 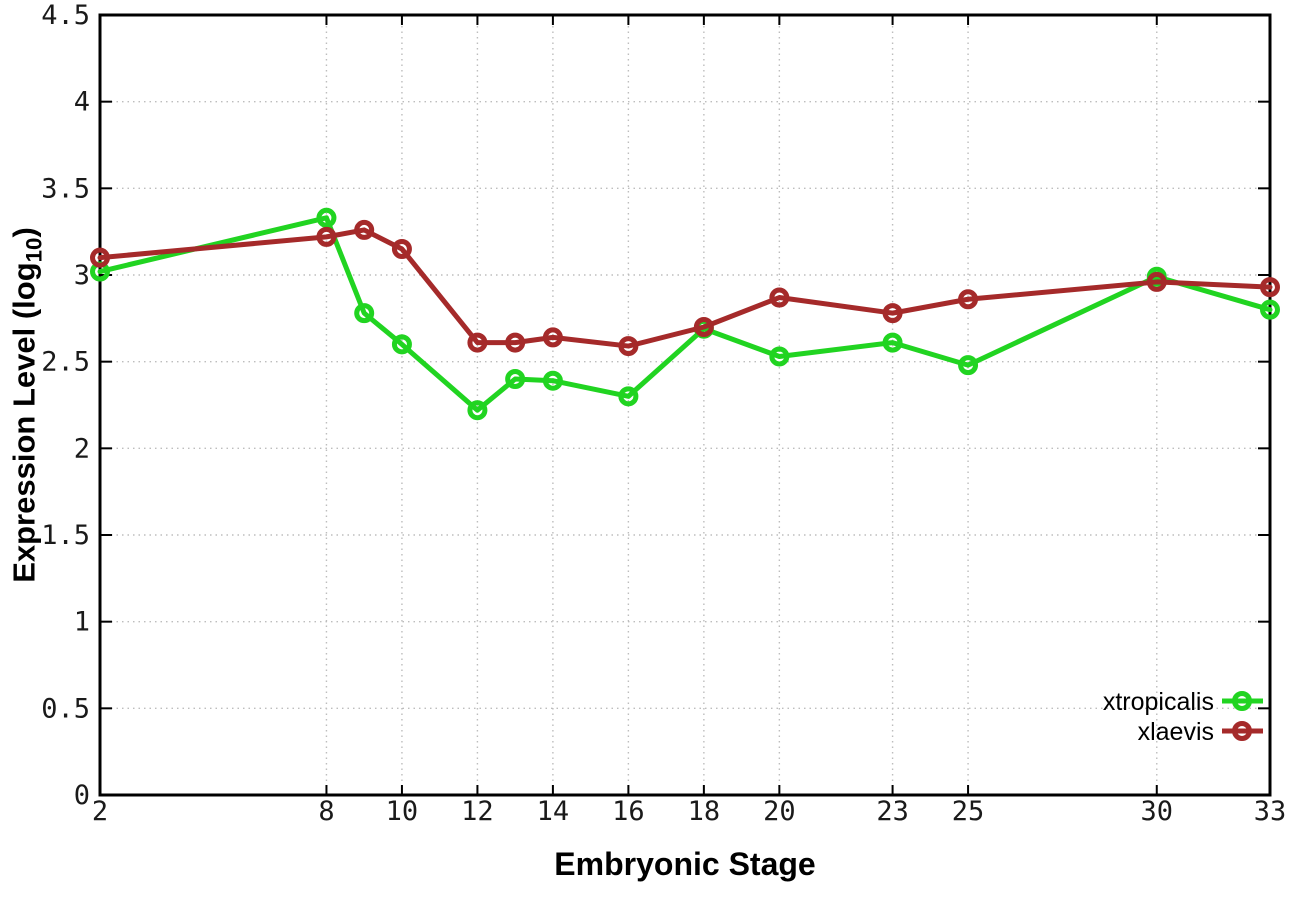 What do you see at coordinates (82, 795) in the screenshot?
I see `y-tick-label: 0` at bounding box center [82, 795].